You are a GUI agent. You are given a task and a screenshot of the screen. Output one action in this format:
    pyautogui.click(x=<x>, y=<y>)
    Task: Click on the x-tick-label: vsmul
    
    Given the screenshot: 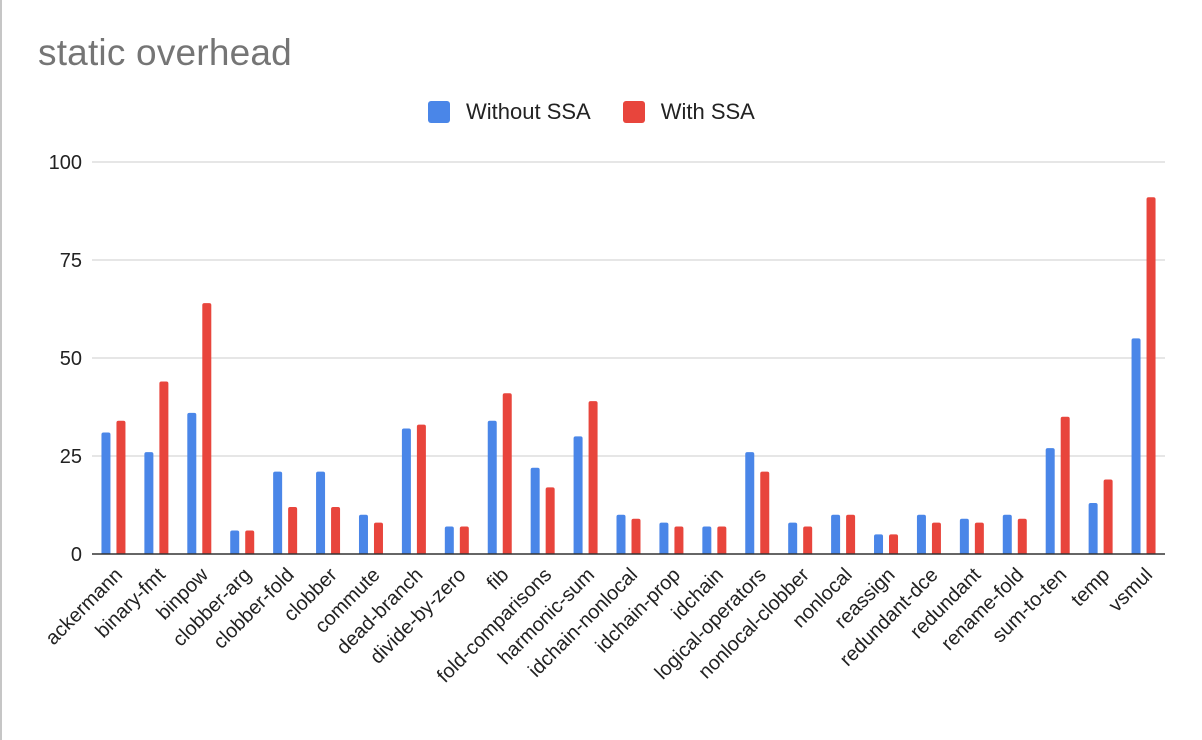 What is the action you would take?
    pyautogui.click(x=1131, y=590)
    